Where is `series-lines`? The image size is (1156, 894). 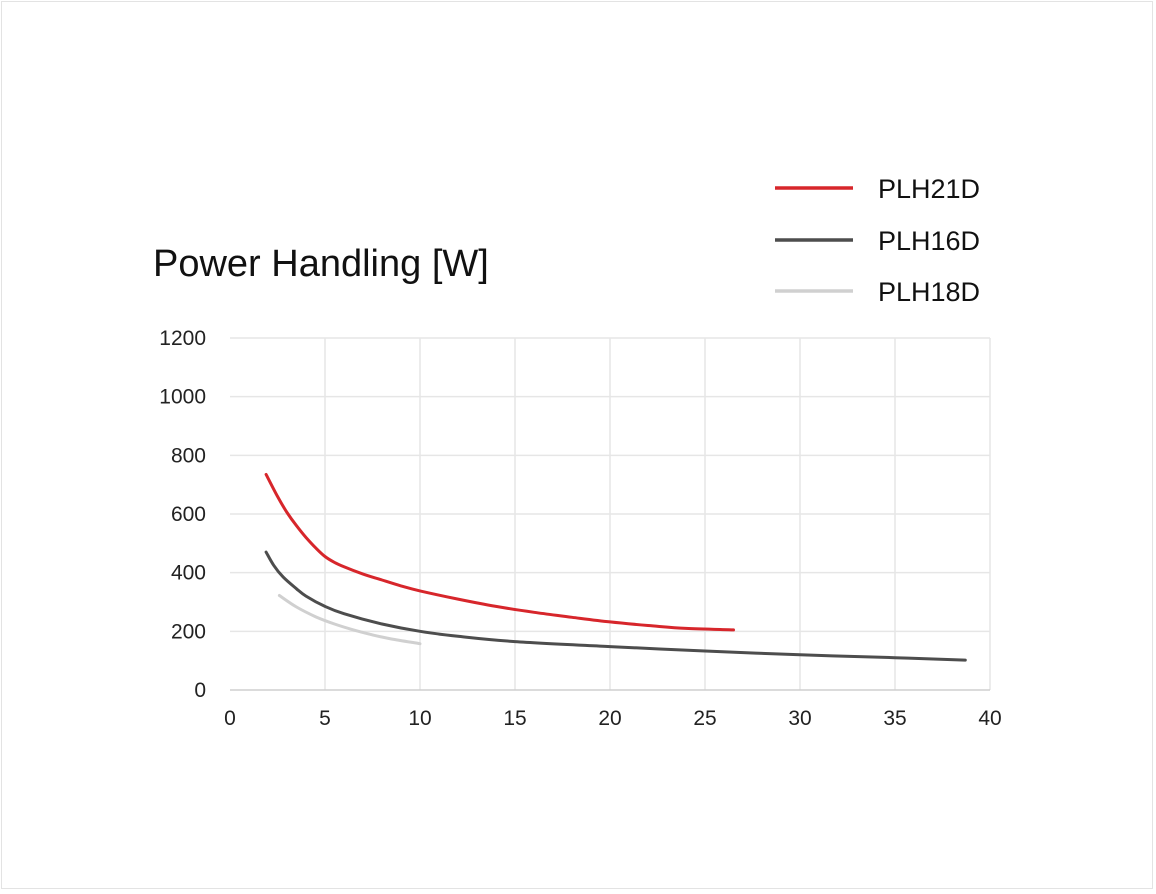
series-lines is located at coordinates (615, 567).